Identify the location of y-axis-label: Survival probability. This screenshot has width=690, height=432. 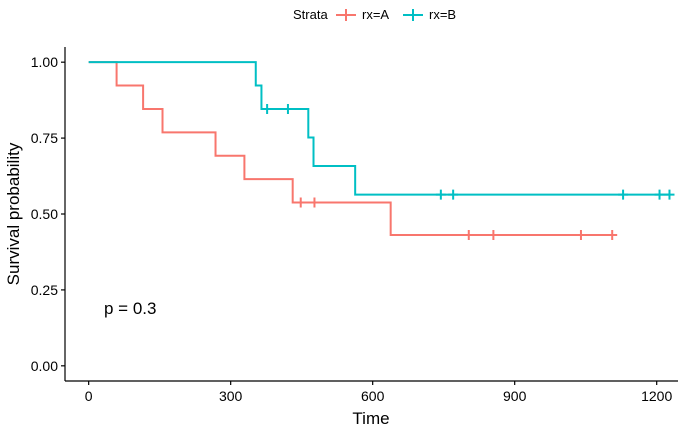
(13, 213).